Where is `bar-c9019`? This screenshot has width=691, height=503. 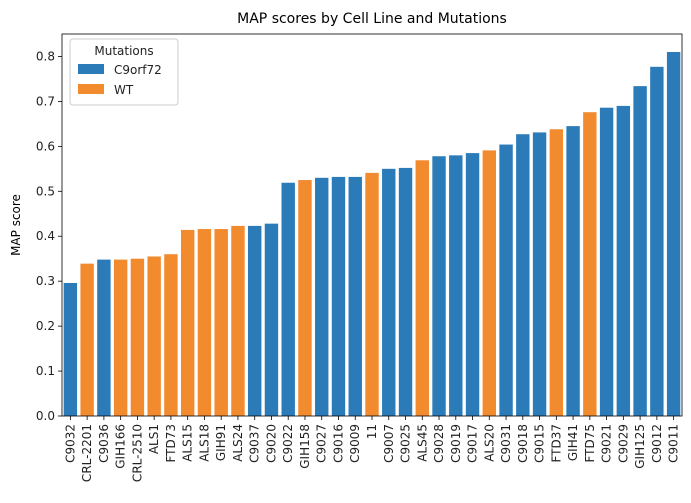 bar-c9019 is located at coordinates (456, 285).